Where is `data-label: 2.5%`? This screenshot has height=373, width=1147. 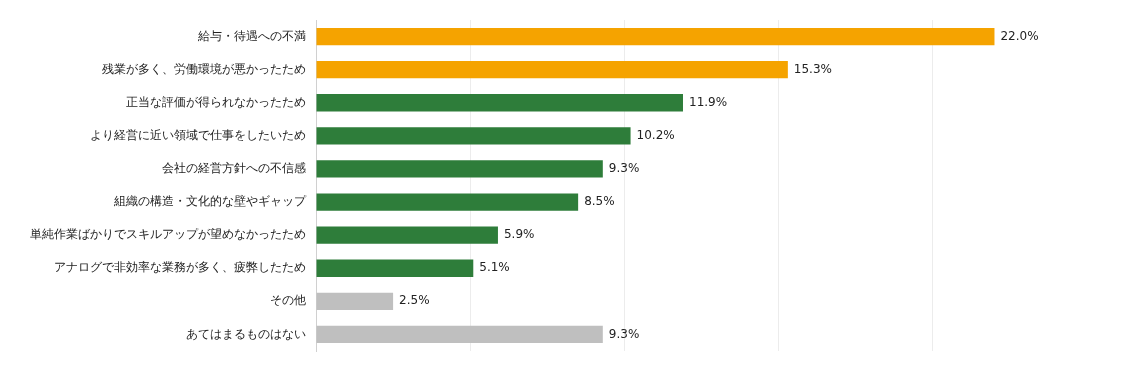
data-label: 2.5% is located at coordinates (414, 300).